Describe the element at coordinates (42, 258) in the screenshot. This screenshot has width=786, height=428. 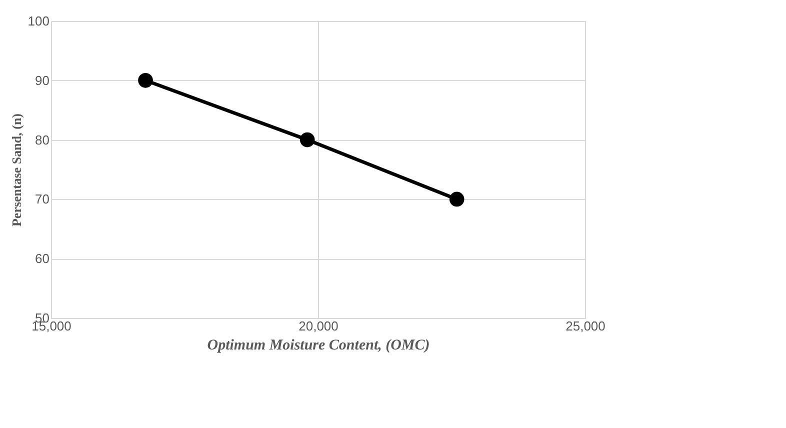
I see `y-tick-label: 60` at that location.